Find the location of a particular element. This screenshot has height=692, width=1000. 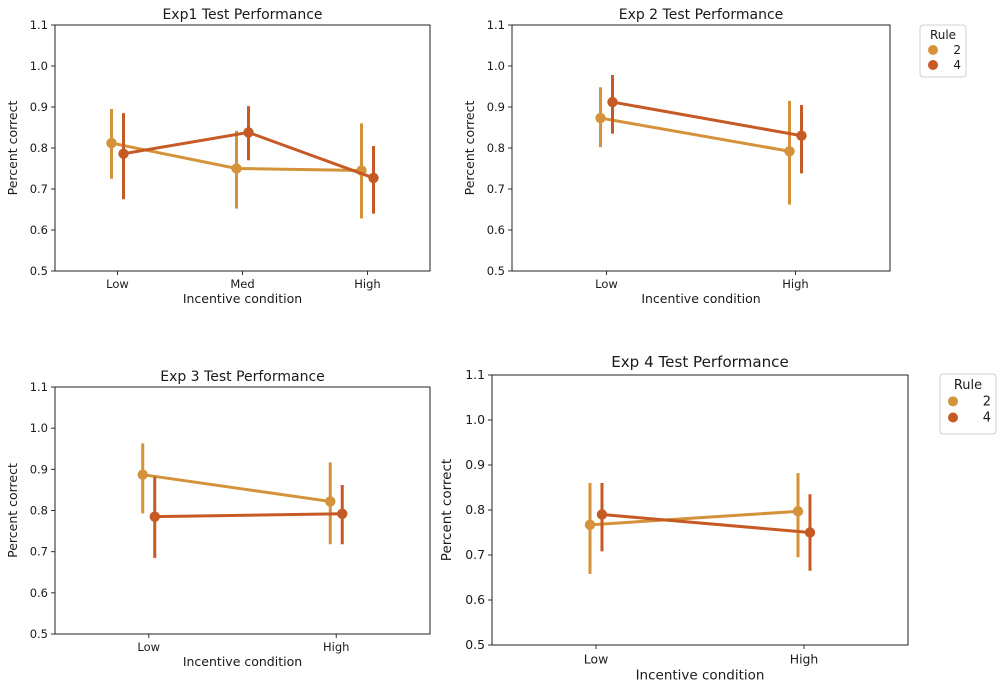

chart-title: Exp1 Test Performance is located at coordinates (242, 15).